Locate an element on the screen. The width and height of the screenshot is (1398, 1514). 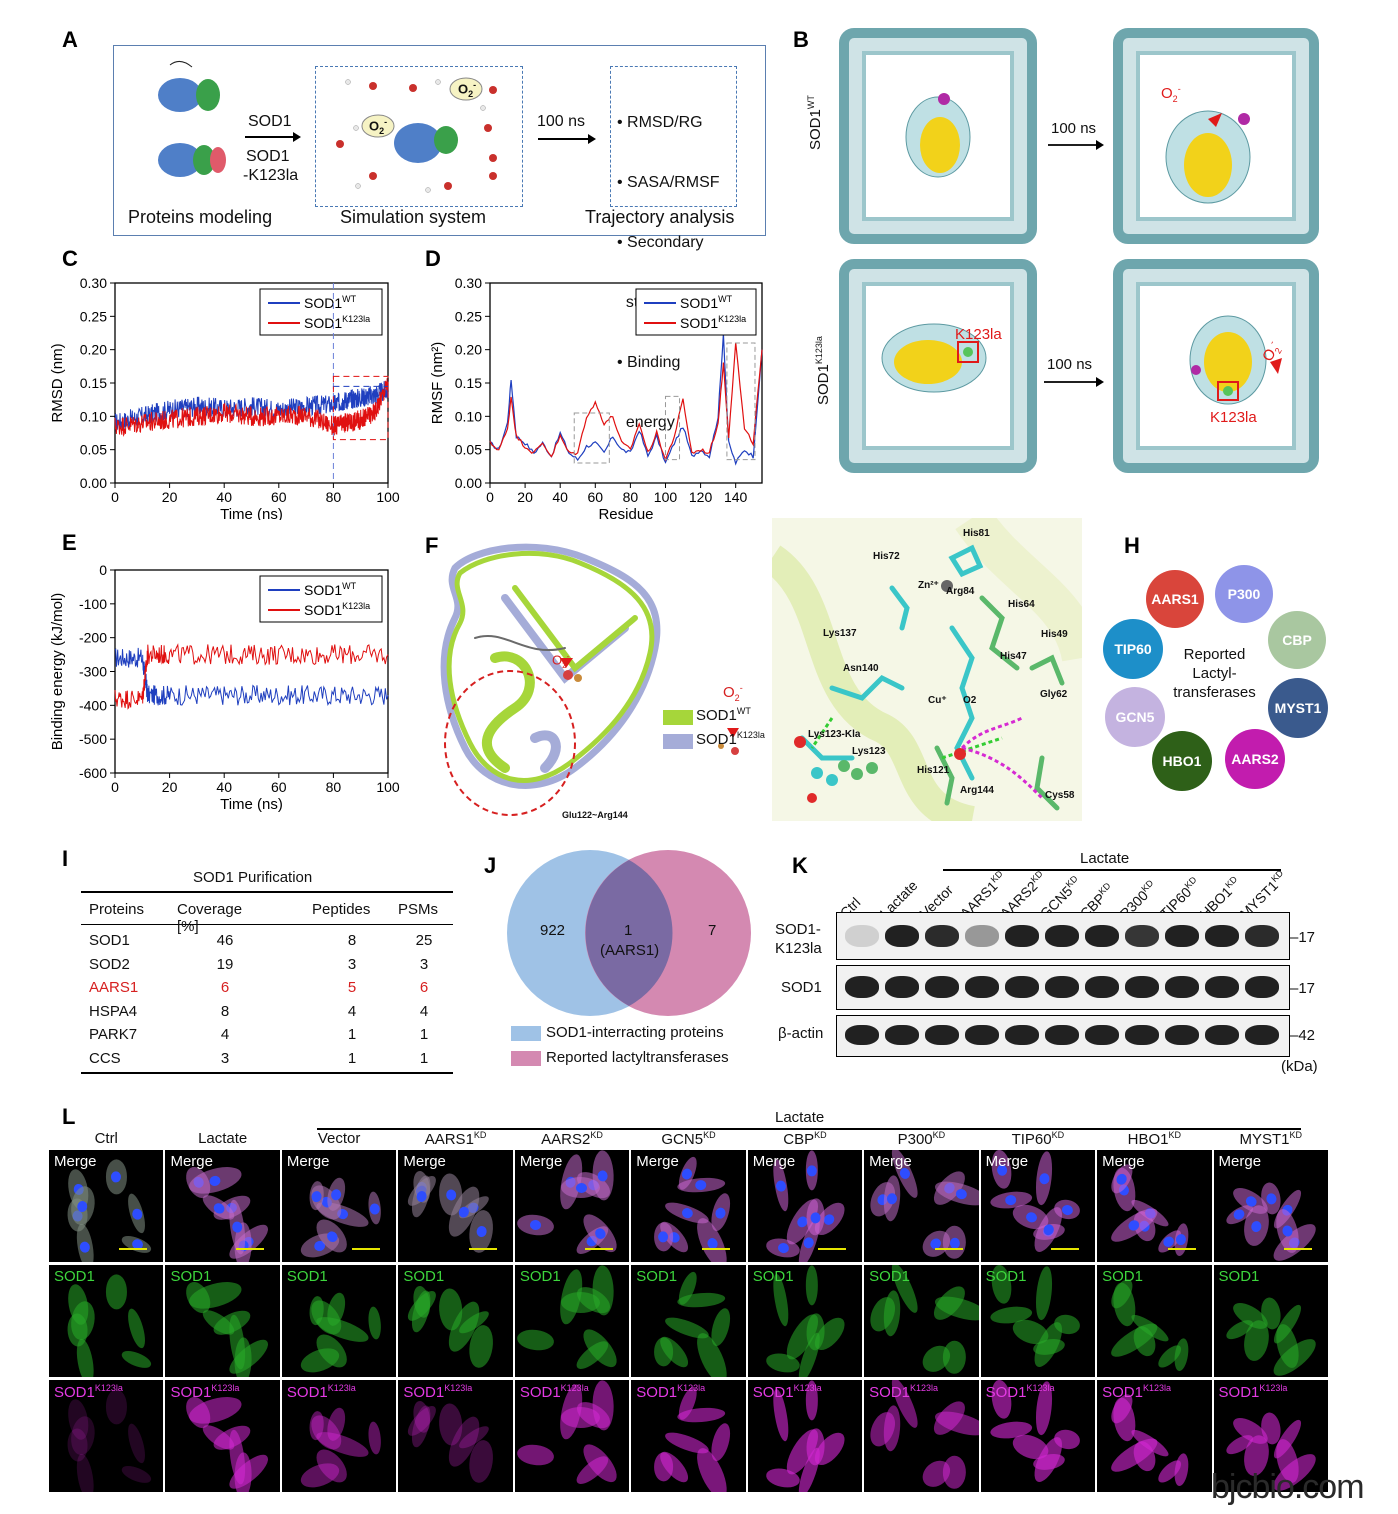
y-tick-label: -600 is located at coordinates (93, 773).